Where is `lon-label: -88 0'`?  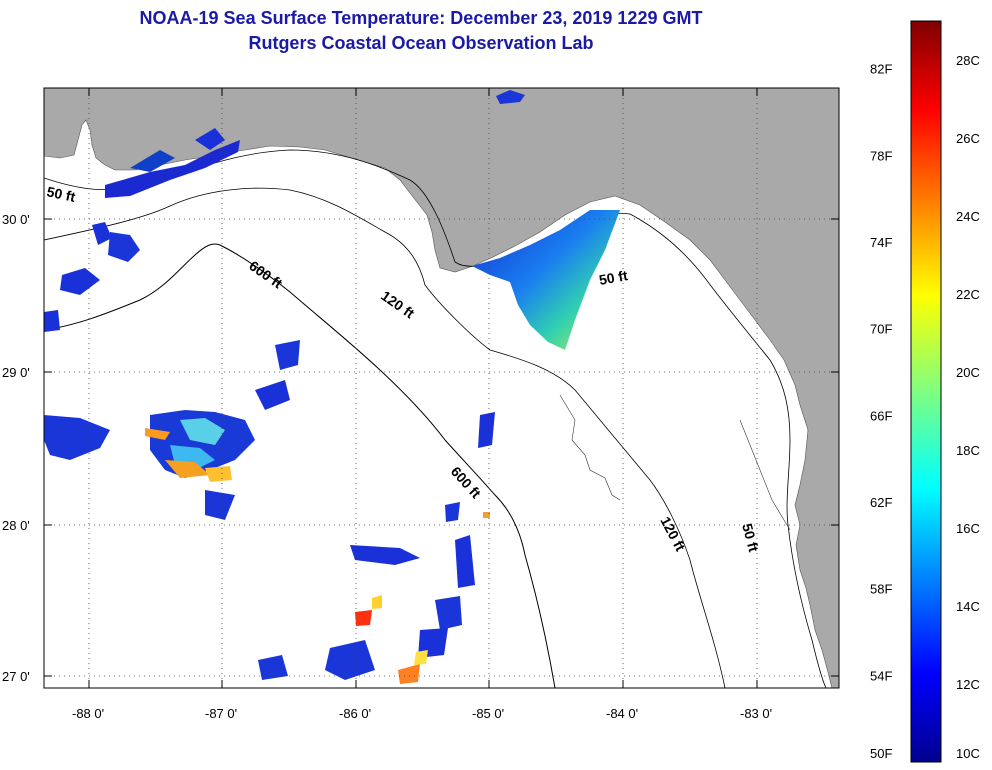 lon-label: -88 0' is located at coordinates (88, 713).